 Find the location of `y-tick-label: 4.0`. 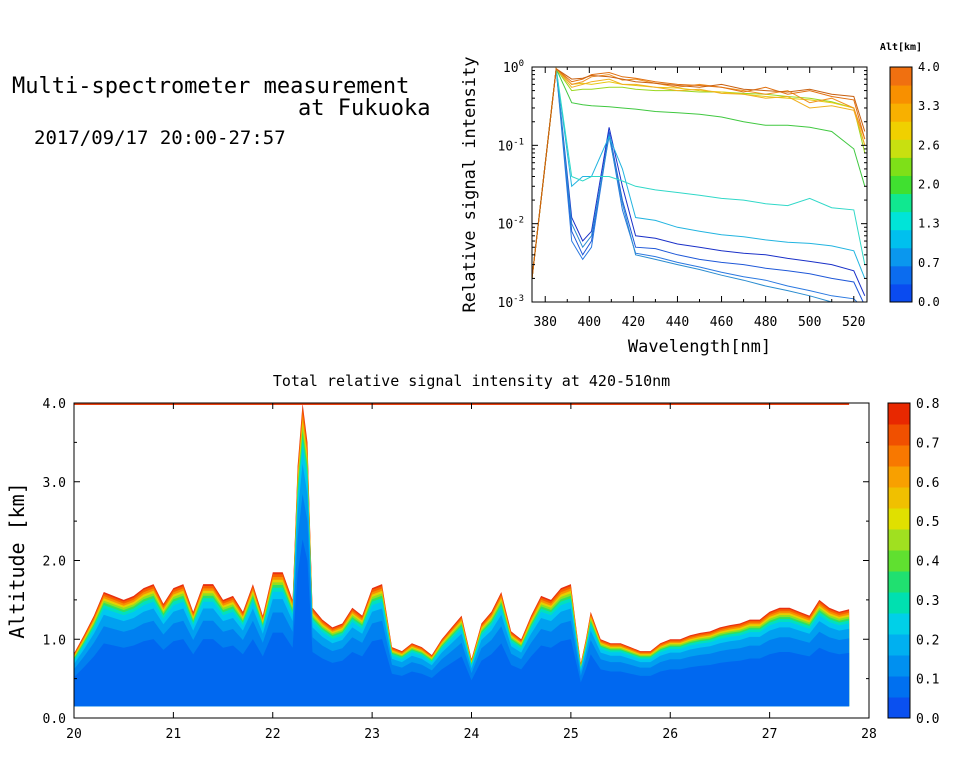

y-tick-label: 4.0 is located at coordinates (54, 404).